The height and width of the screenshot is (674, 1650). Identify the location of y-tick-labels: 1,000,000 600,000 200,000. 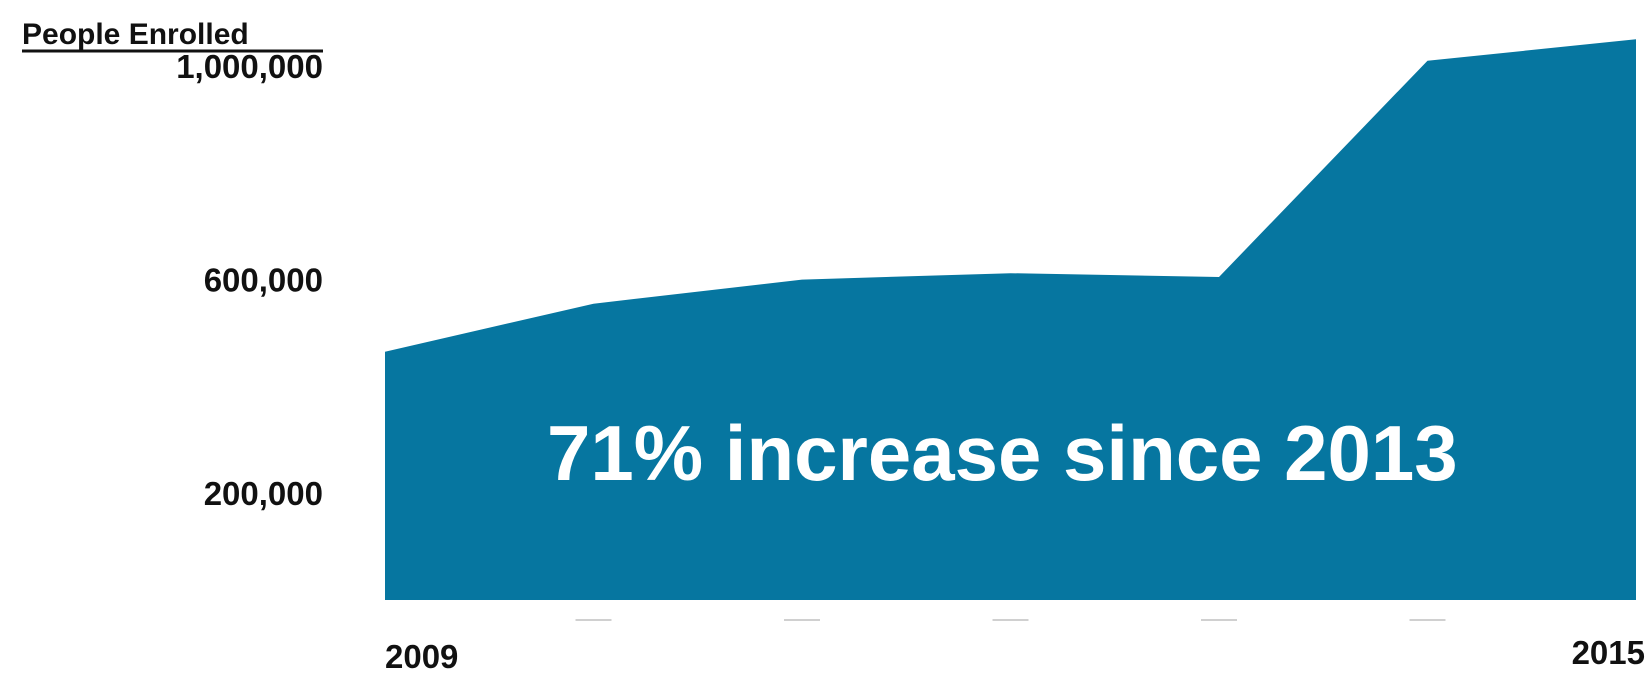
(249, 280).